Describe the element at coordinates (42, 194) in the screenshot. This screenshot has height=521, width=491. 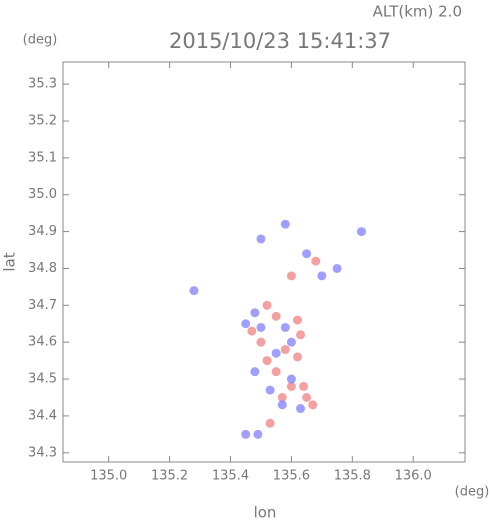
I see `y-tick-label: 35.0` at that location.